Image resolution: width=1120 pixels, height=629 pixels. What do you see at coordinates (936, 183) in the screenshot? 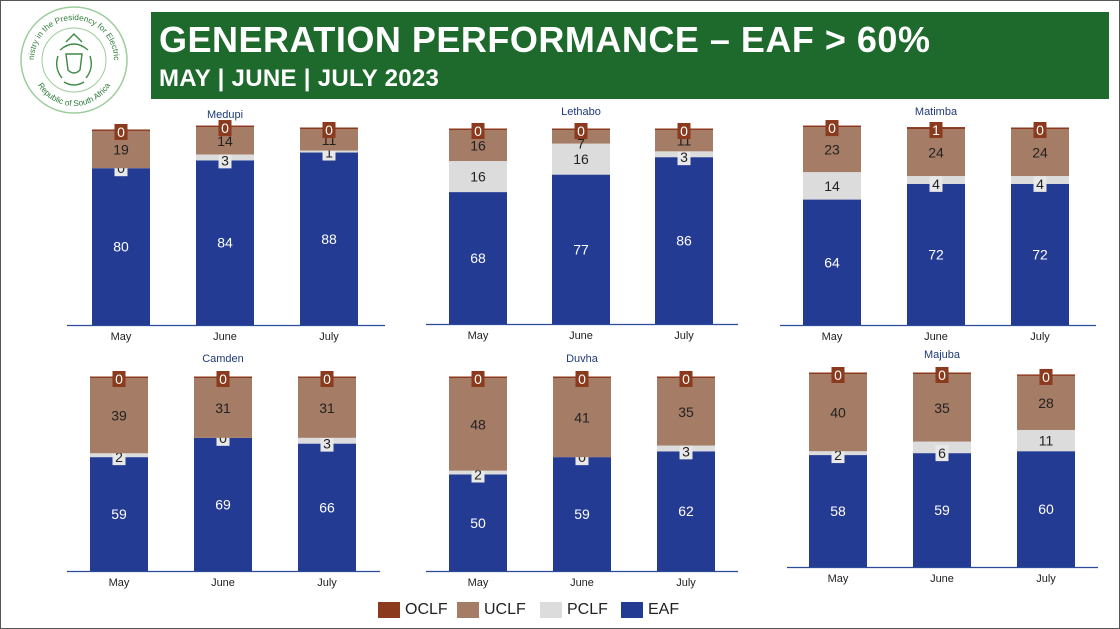
I see `label-box-pclf-june` at bounding box center [936, 183].